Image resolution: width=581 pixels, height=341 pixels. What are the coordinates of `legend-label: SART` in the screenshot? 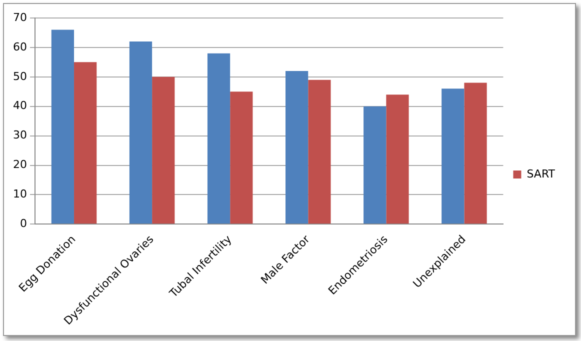 It's located at (541, 173).